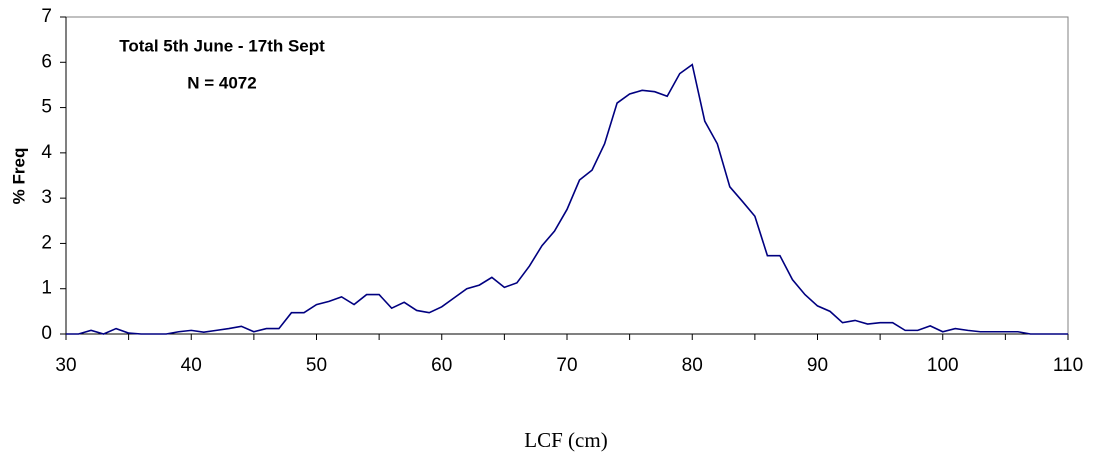 Image resolution: width=1096 pixels, height=463 pixels. What do you see at coordinates (1068, 365) in the screenshot?
I see `x-tick-label: 110` at bounding box center [1068, 365].